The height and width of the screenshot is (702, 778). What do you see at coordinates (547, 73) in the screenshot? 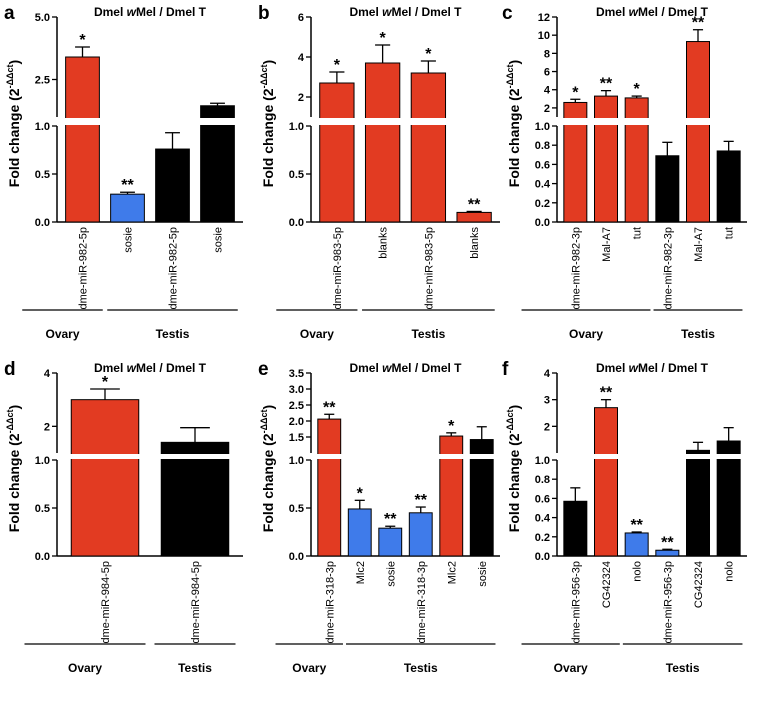
I see `y-tick-label: 6` at bounding box center [547, 73].